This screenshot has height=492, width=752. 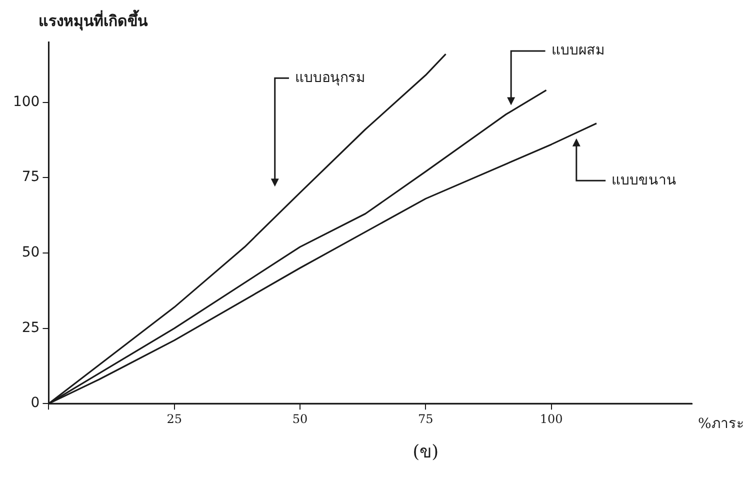 I want to click on y-axis-title: แรงหมุนที่เกิดขึ้น, so click(x=93, y=19).